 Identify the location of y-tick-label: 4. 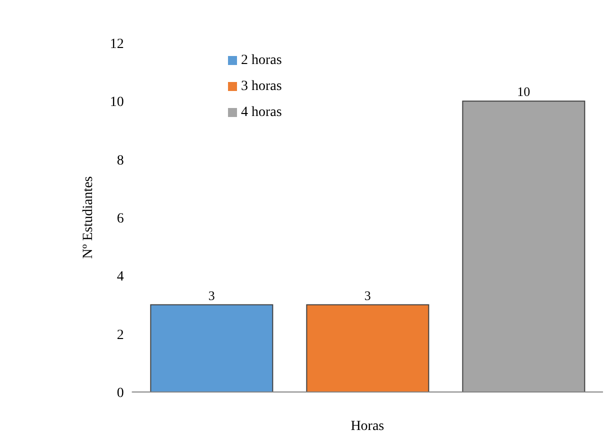
(120, 277).